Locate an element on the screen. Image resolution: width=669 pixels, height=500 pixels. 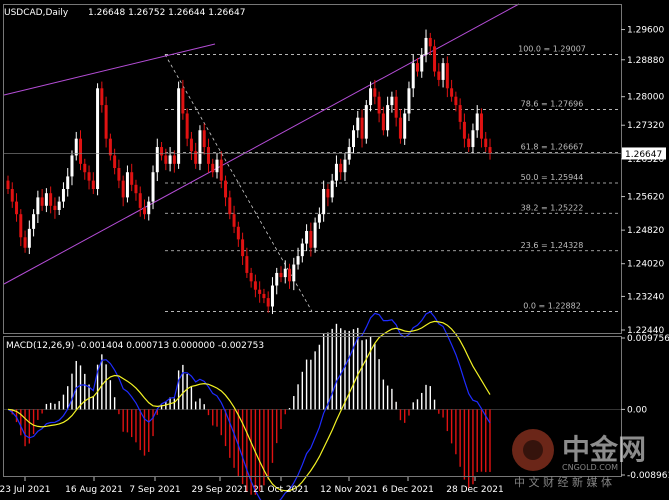
price-tick-label: 1.28000 is located at coordinates (645, 98).